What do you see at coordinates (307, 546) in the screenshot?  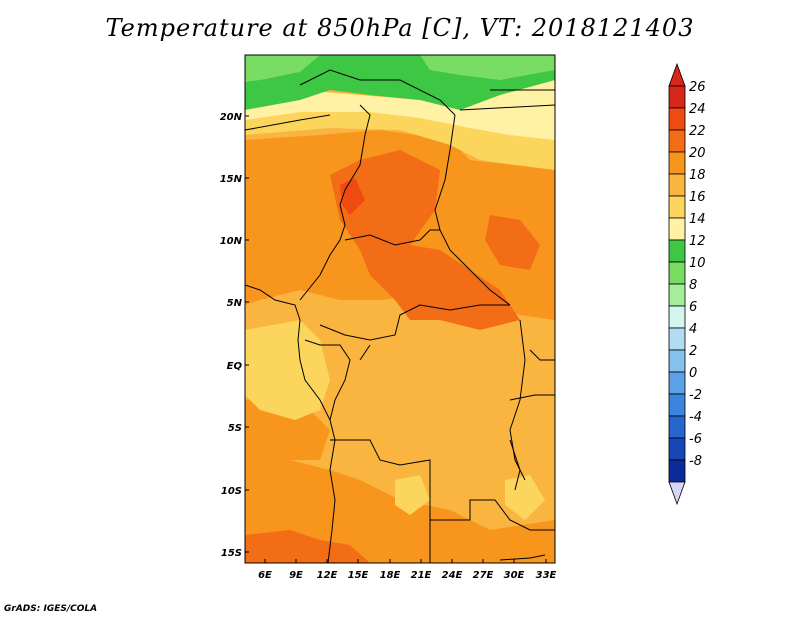 I see `field-22-24-south` at bounding box center [307, 546].